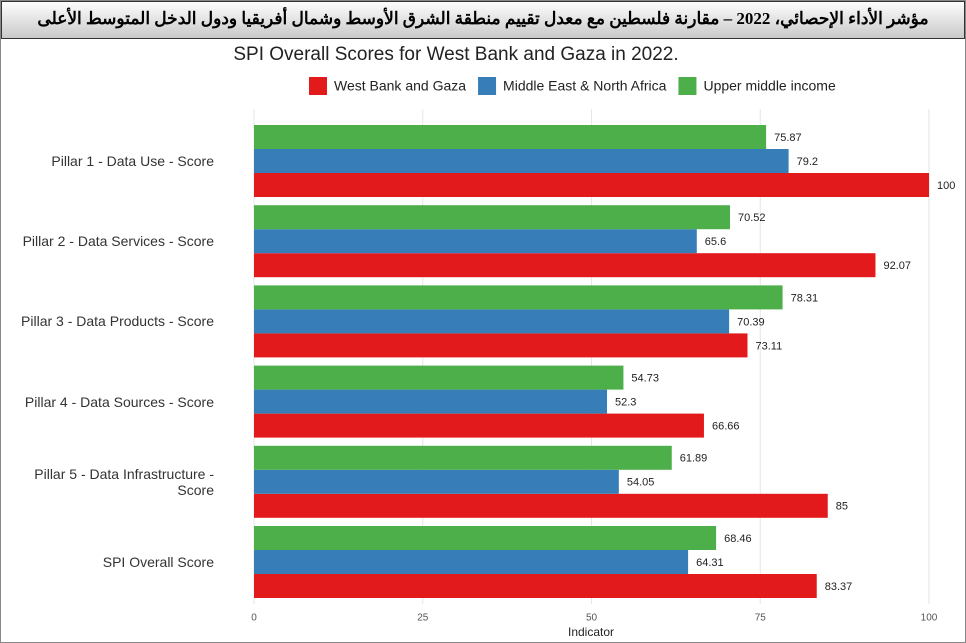 Image resolution: width=966 pixels, height=643 pixels. What do you see at coordinates (842, 507) in the screenshot?
I see `value-label: 85` at bounding box center [842, 507].